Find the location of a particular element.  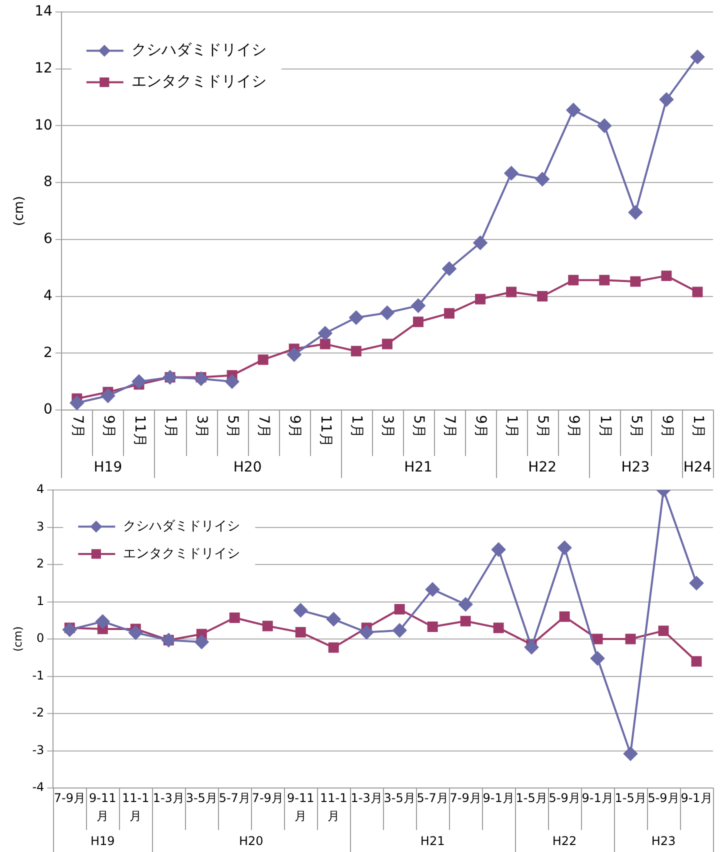

y-tick-label: 14 is located at coordinates (43, 12).